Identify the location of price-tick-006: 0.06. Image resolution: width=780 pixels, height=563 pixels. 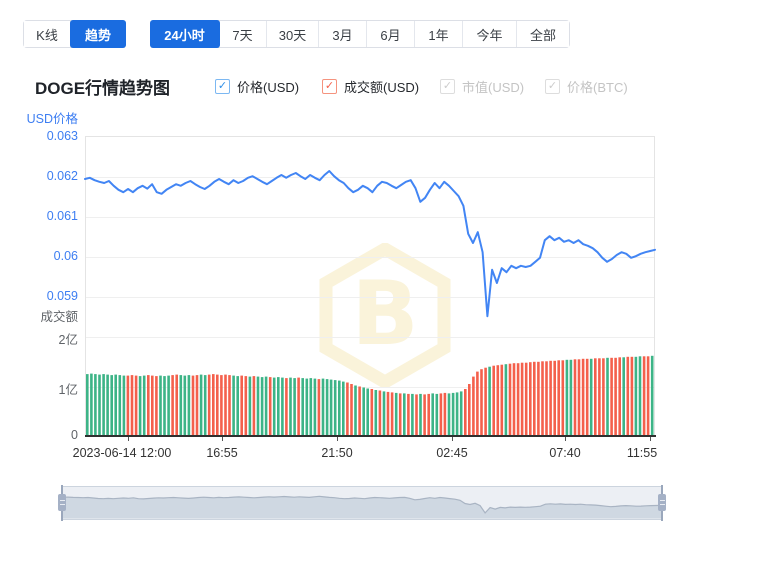
(65, 256).